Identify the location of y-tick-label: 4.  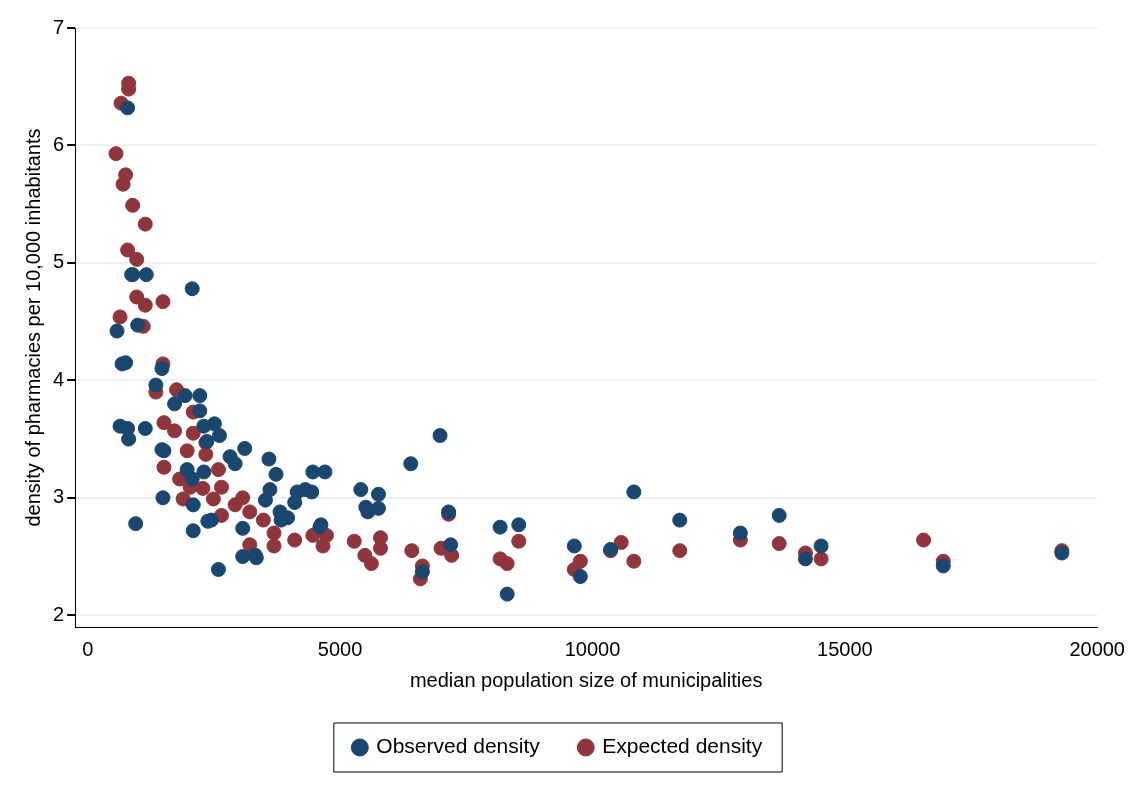
(59, 378).